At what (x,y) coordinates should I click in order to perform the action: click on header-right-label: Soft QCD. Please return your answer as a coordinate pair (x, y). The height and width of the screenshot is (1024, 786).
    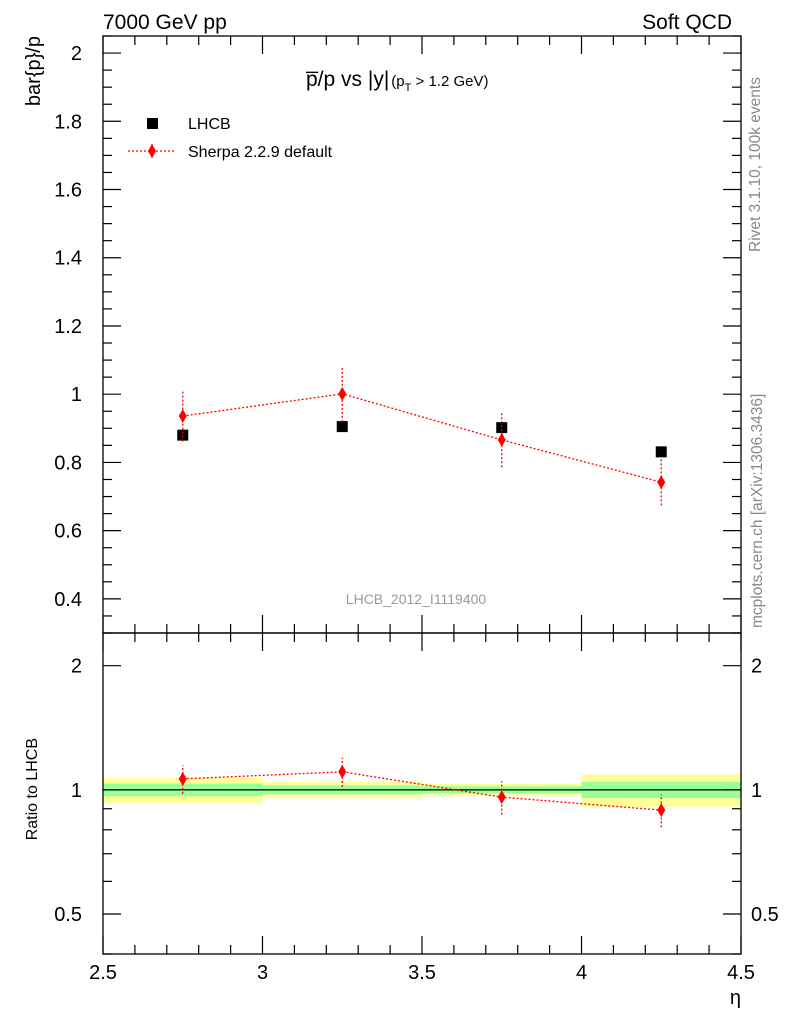
    Looking at the image, I should click on (687, 22).